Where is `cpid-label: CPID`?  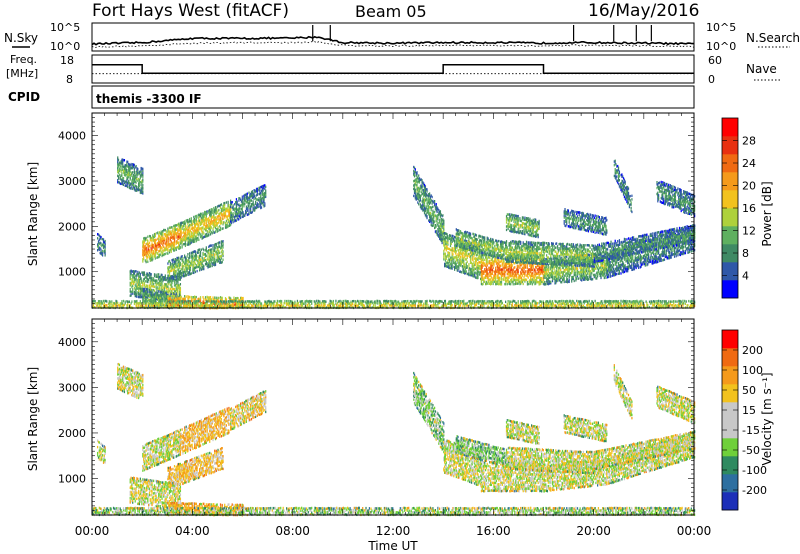
cpid-label: CPID is located at coordinates (24, 97).